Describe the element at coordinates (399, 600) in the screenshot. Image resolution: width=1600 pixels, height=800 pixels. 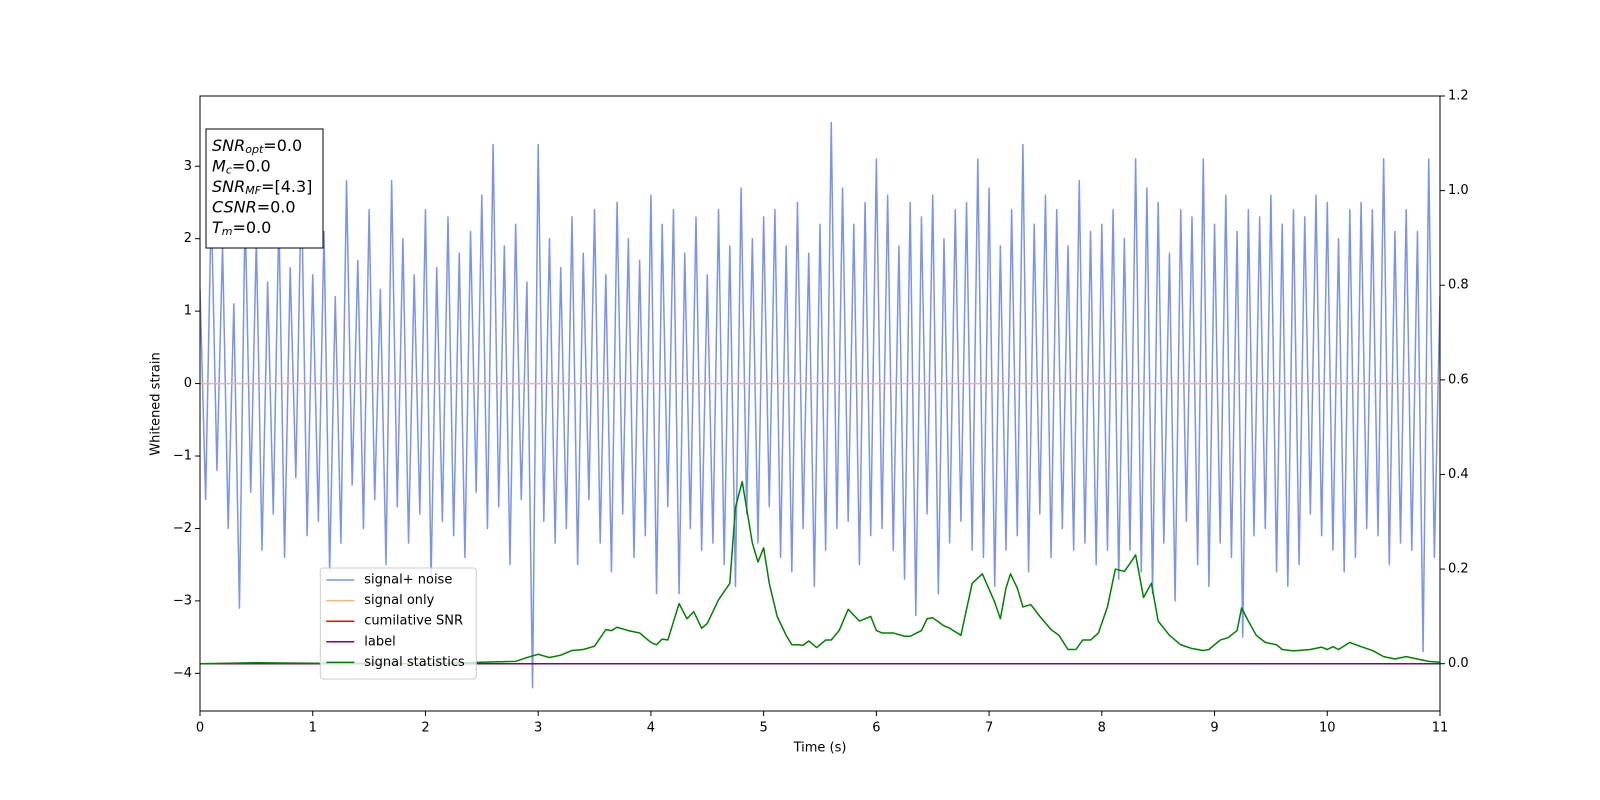
I see `legend-label: signal only` at that location.